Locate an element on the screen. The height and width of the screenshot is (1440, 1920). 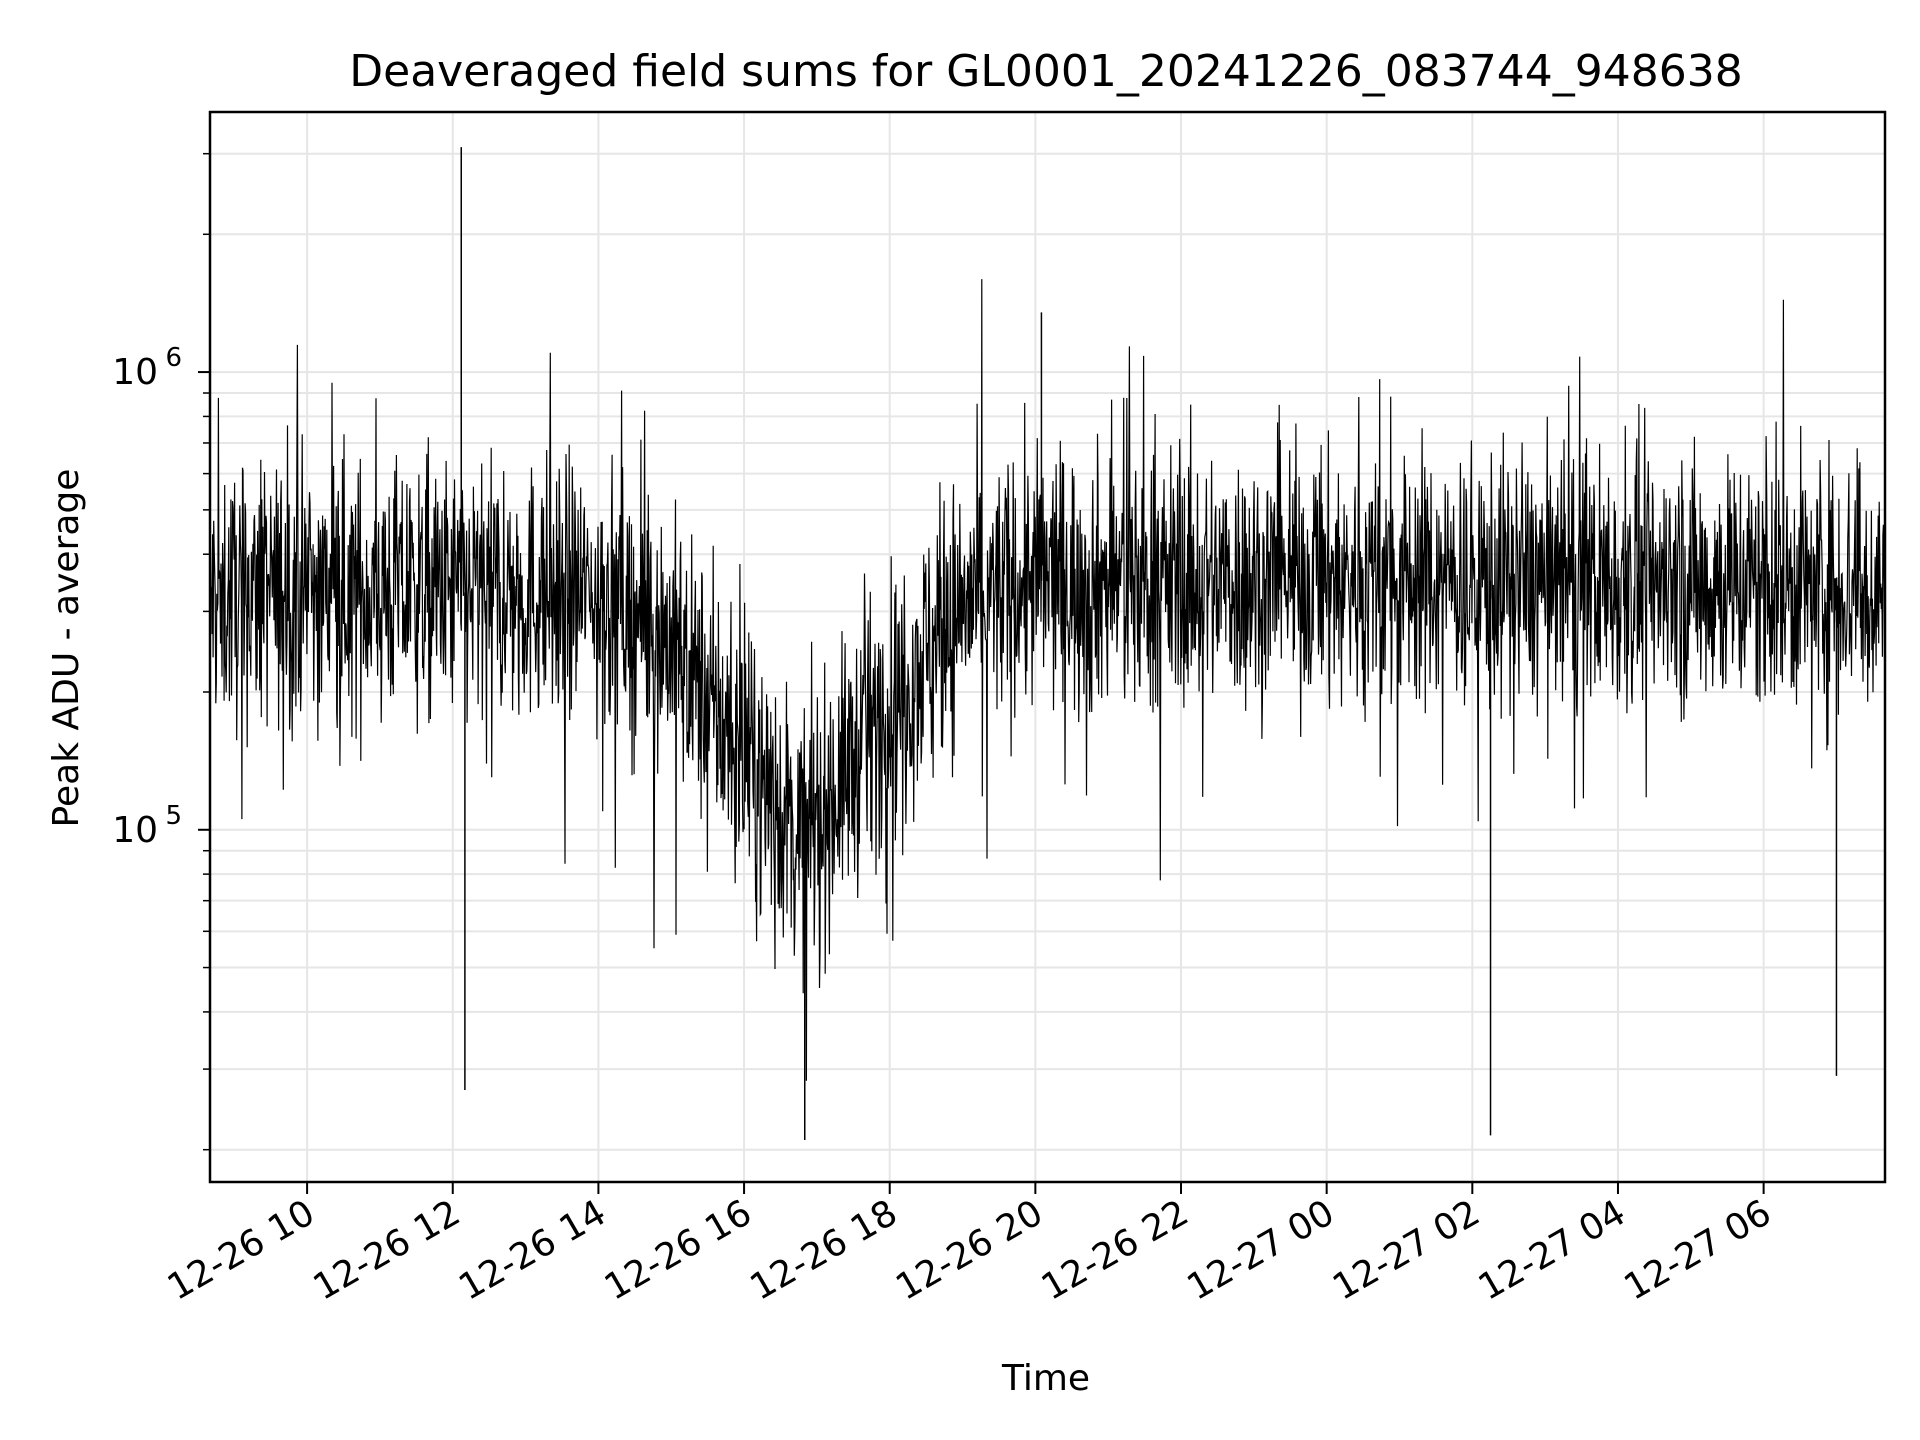
y-axis-label: Peak ADU - average is located at coordinates (66, 648).